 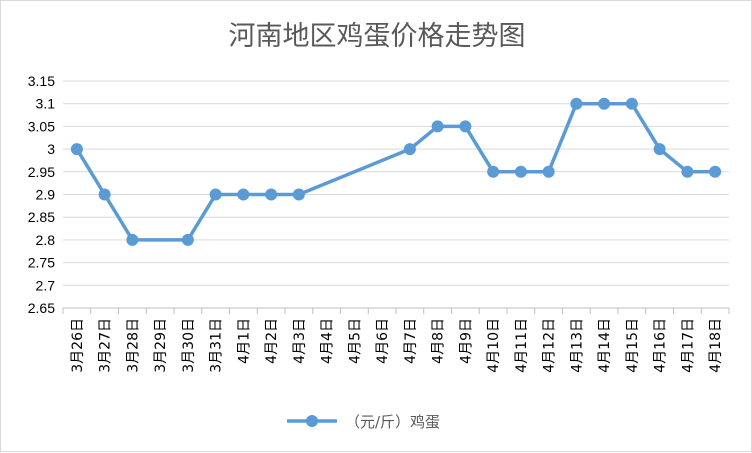 I want to click on x-tick-label: 4月14日, so click(x=605, y=345).